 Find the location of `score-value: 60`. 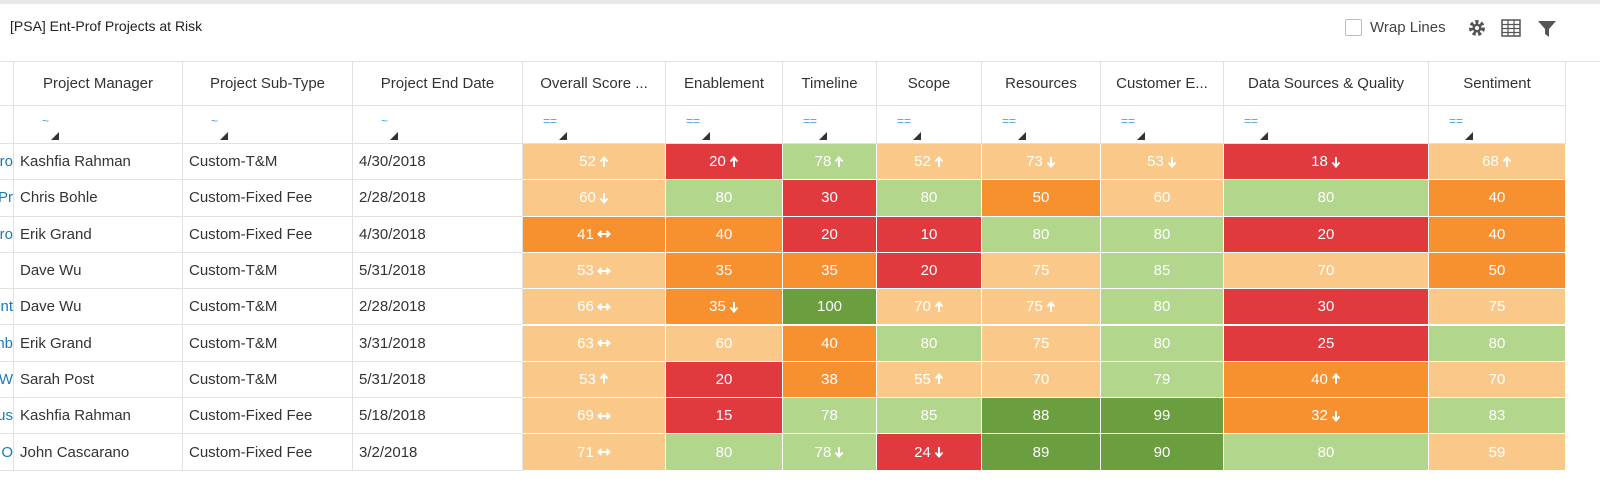

score-value: 60 is located at coordinates (1162, 198).